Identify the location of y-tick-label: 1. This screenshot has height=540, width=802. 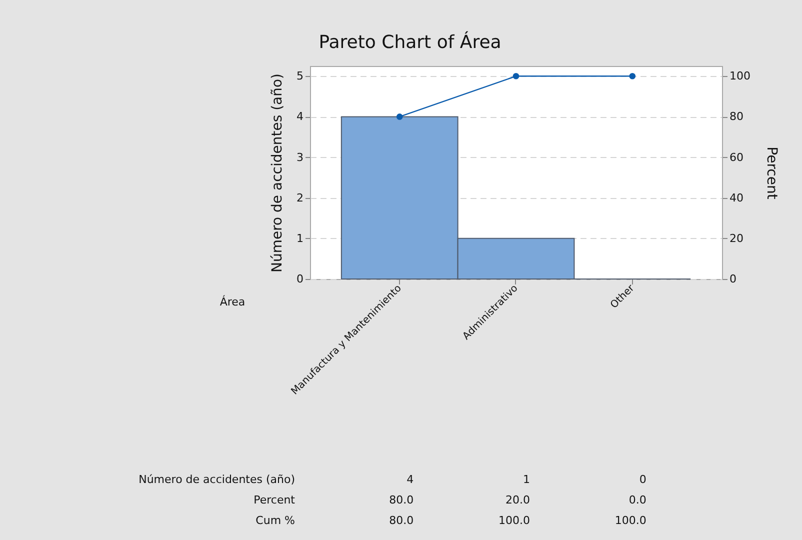
(300, 238).